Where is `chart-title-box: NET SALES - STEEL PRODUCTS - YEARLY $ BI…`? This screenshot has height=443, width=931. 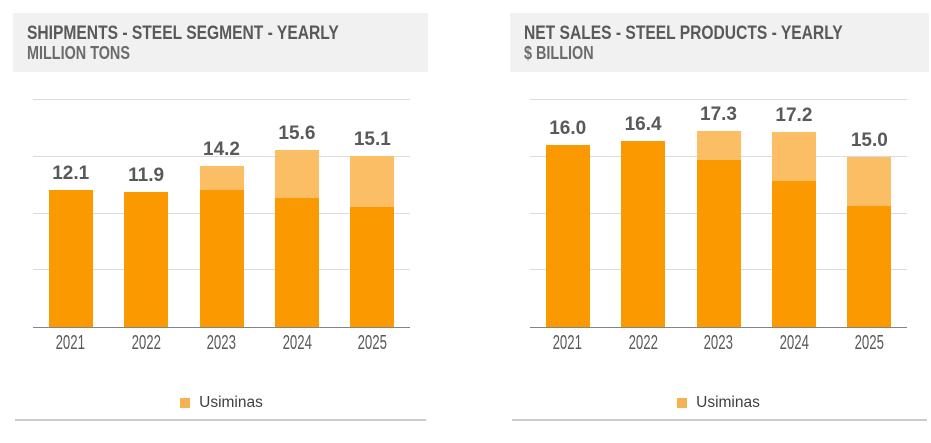
chart-title-box: NET SALES - STEEL PRODUCTS - YEARLY $ BI… is located at coordinates (719, 42).